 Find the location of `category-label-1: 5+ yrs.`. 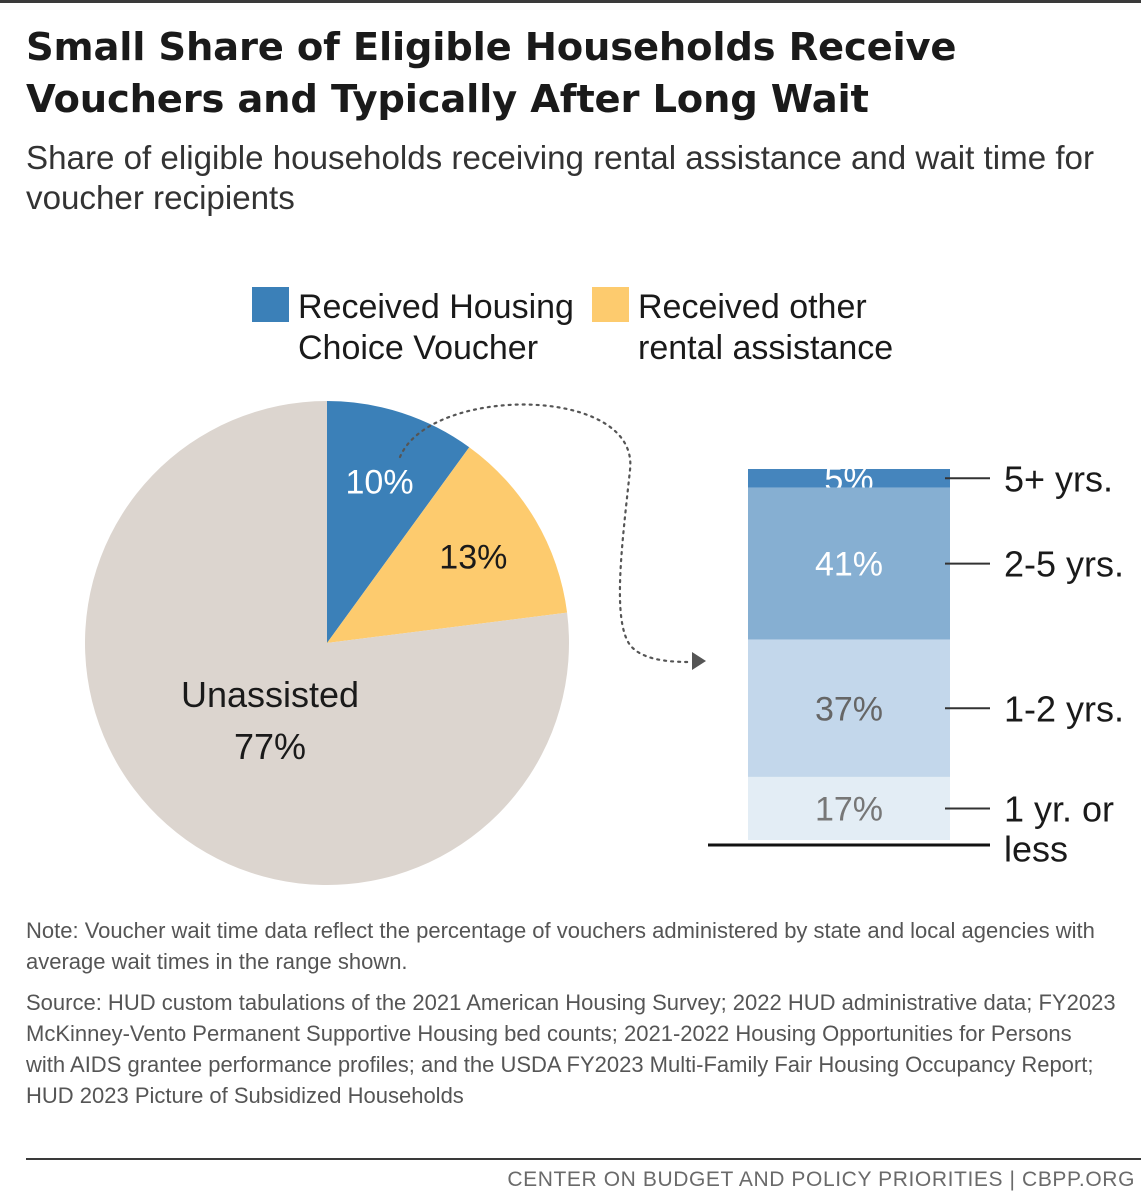

category-label-1: 5+ yrs. is located at coordinates (1058, 478).